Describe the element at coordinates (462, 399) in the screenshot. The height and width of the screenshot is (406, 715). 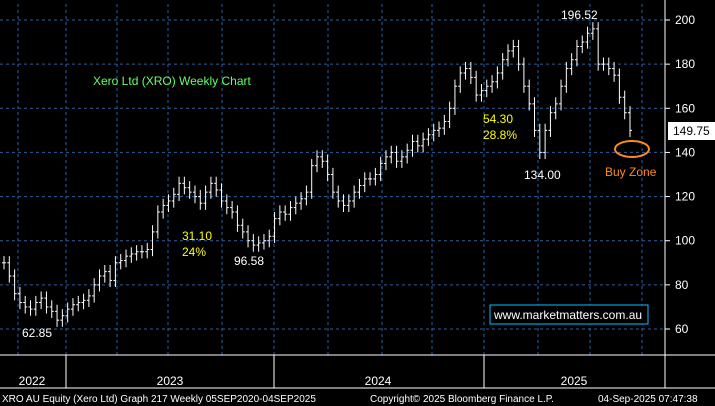
I see `footer-center: Copyright© 2025 Bloomberg Finance L.P.` at that location.